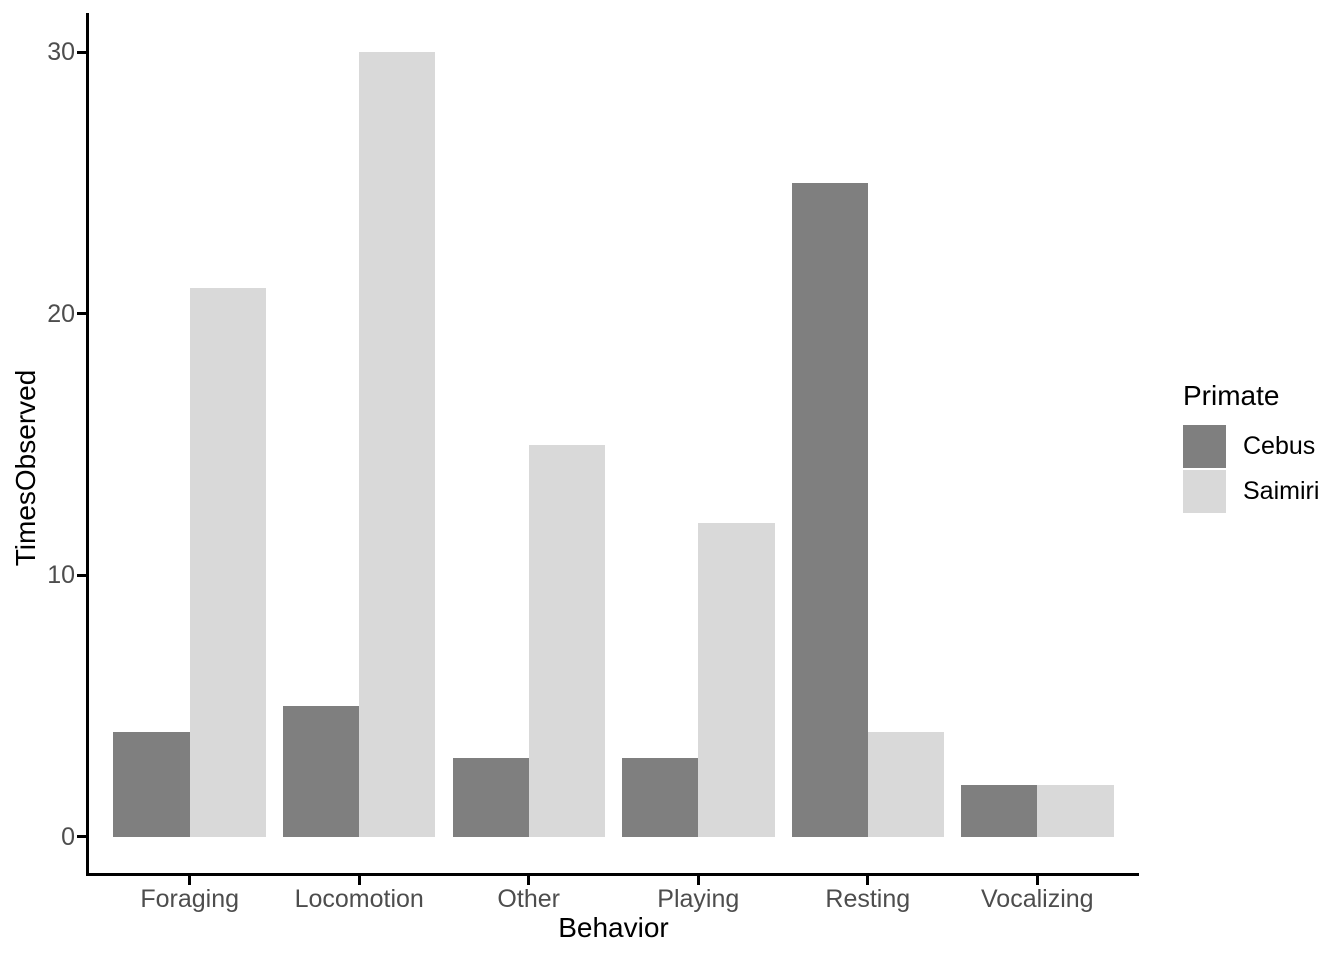  What do you see at coordinates (829, 510) in the screenshot?
I see `bar-cebus-resting` at bounding box center [829, 510].